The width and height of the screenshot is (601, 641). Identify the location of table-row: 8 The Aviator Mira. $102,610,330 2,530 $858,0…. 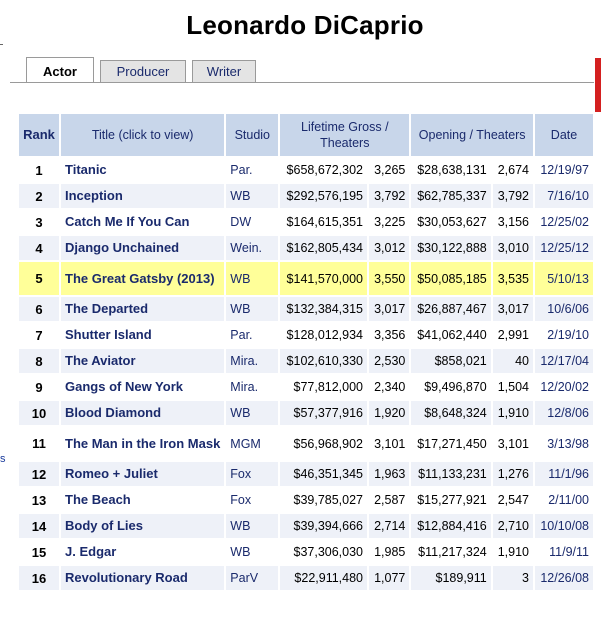
(306, 361).